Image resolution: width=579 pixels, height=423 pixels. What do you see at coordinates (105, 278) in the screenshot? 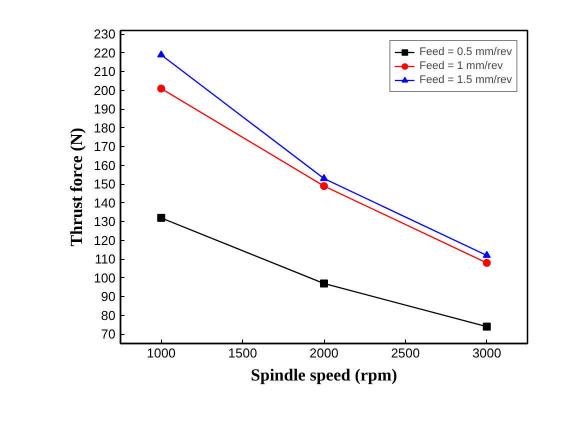
I see `y-tick-label: 100` at bounding box center [105, 278].